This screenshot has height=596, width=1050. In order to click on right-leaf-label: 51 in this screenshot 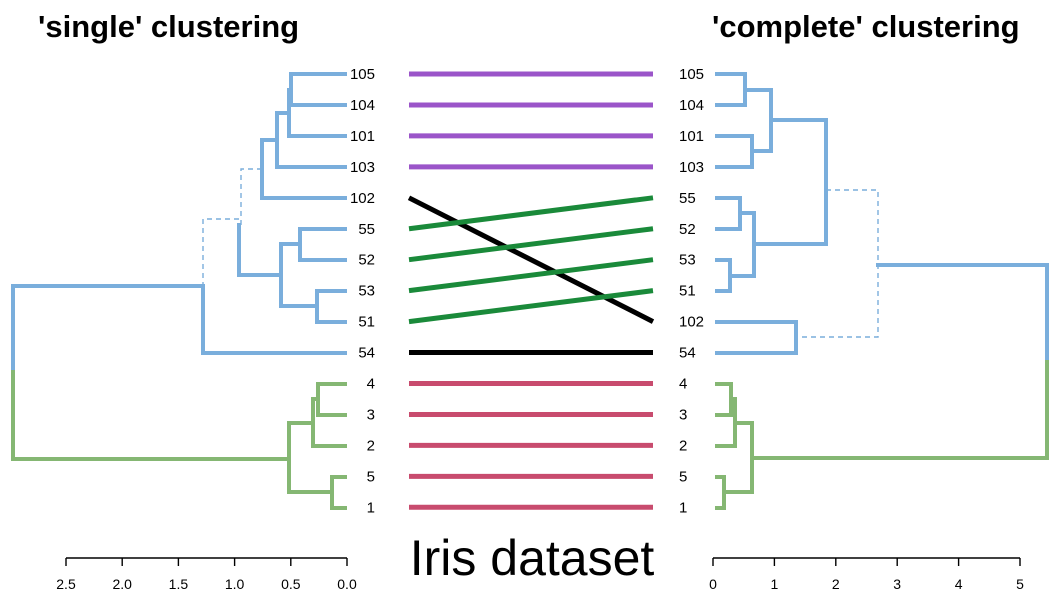, I will do `click(687, 291)`.